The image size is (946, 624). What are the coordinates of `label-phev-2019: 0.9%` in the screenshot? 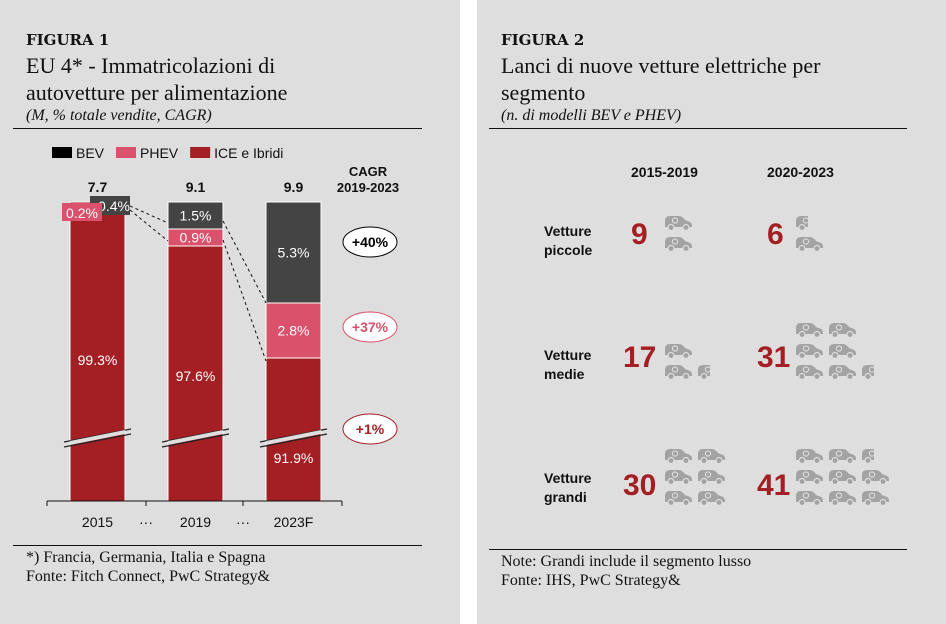 It's located at (196, 238).